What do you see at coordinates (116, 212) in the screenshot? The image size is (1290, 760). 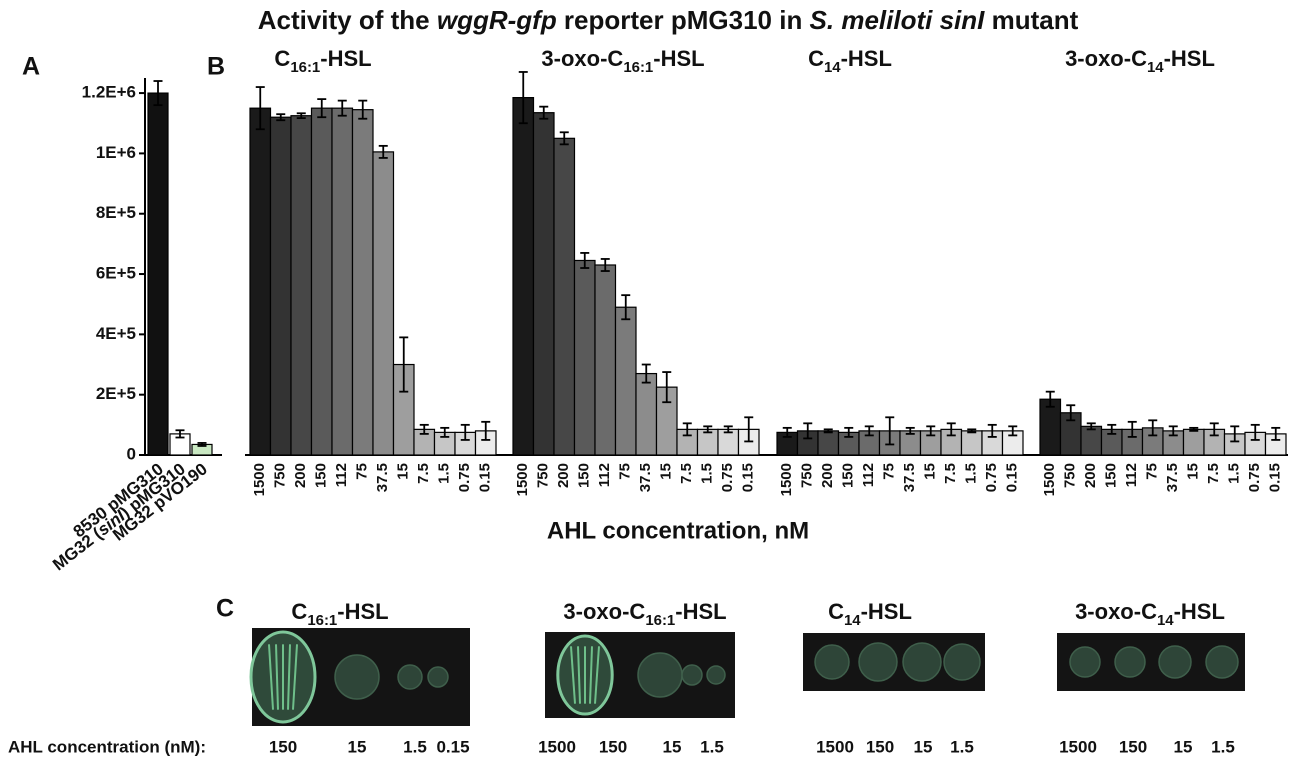 I see `y-tick-label: 8E+5` at bounding box center [116, 212].